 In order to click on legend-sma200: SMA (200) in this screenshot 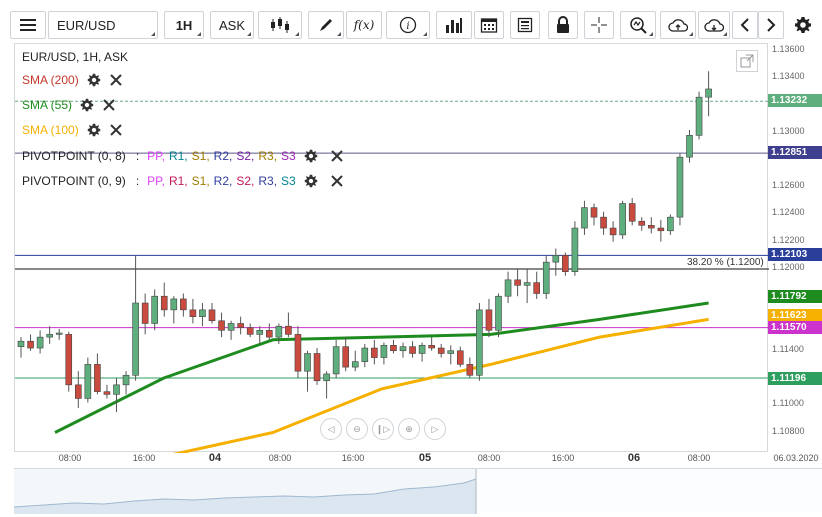, I will do `click(72, 80)`.